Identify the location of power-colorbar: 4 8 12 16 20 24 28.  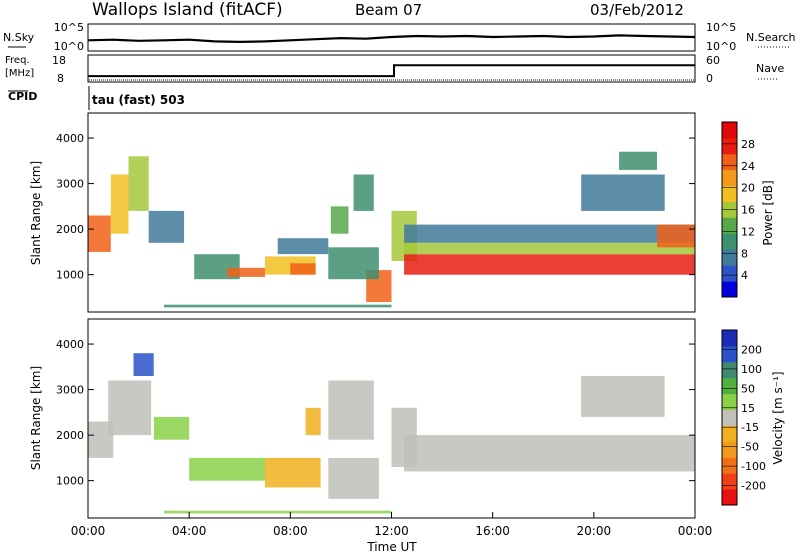
(738, 209).